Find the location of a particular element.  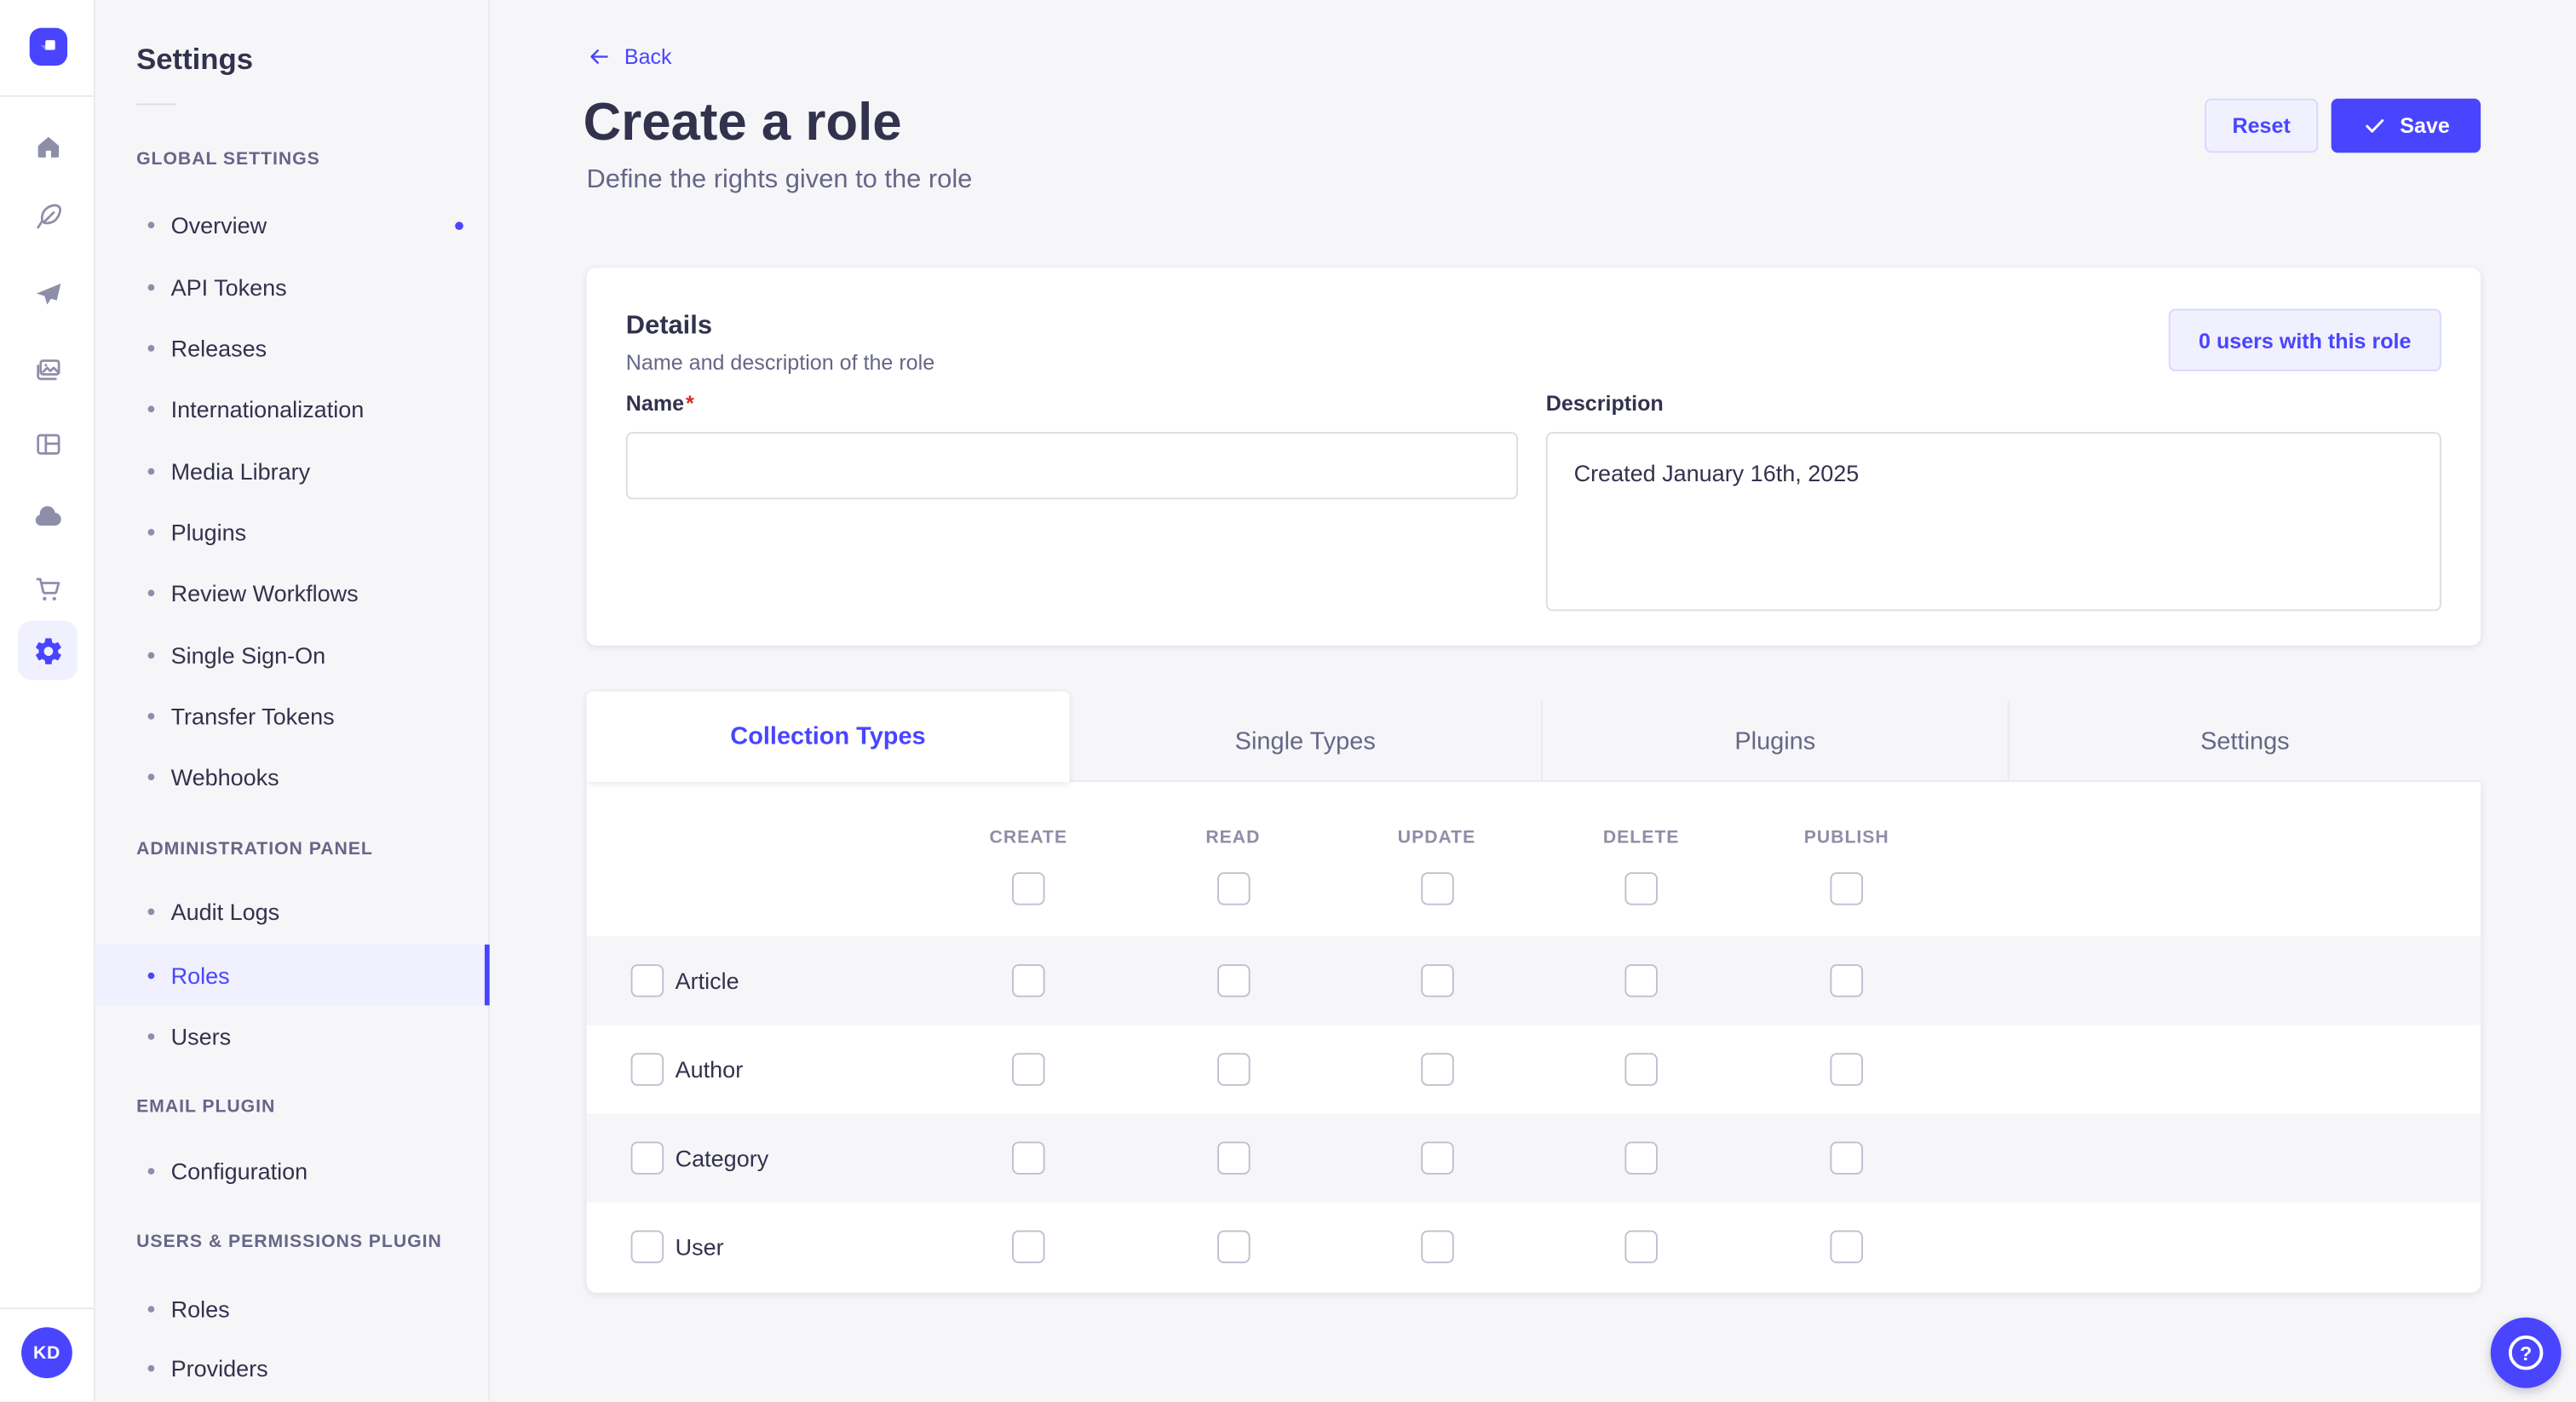

name-input is located at coordinates (1072, 466).